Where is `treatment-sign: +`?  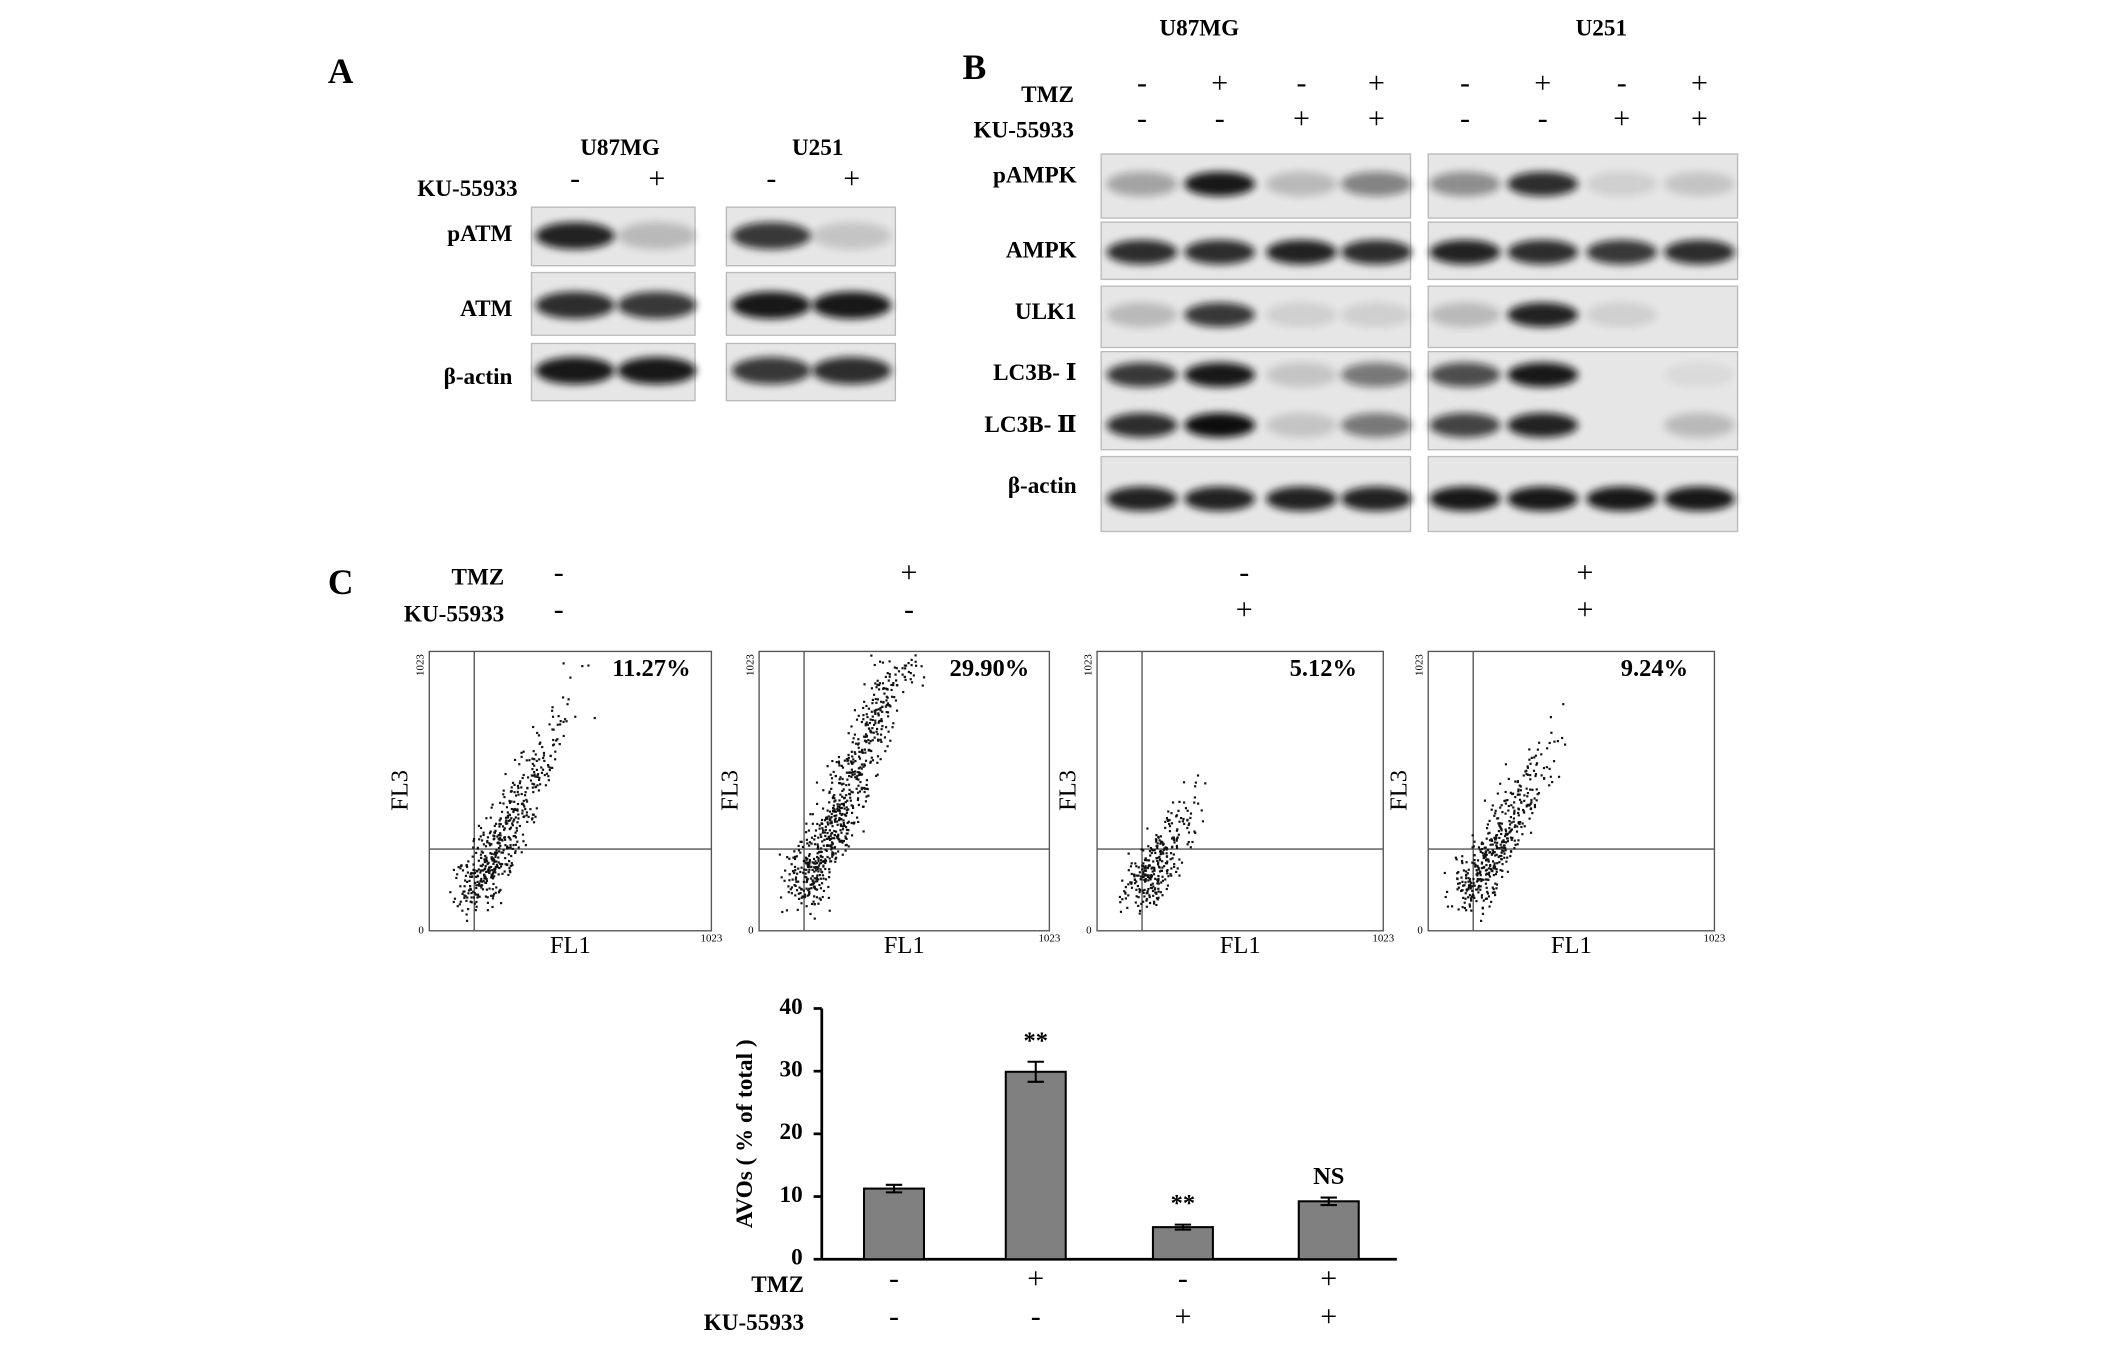 treatment-sign: + is located at coordinates (851, 178).